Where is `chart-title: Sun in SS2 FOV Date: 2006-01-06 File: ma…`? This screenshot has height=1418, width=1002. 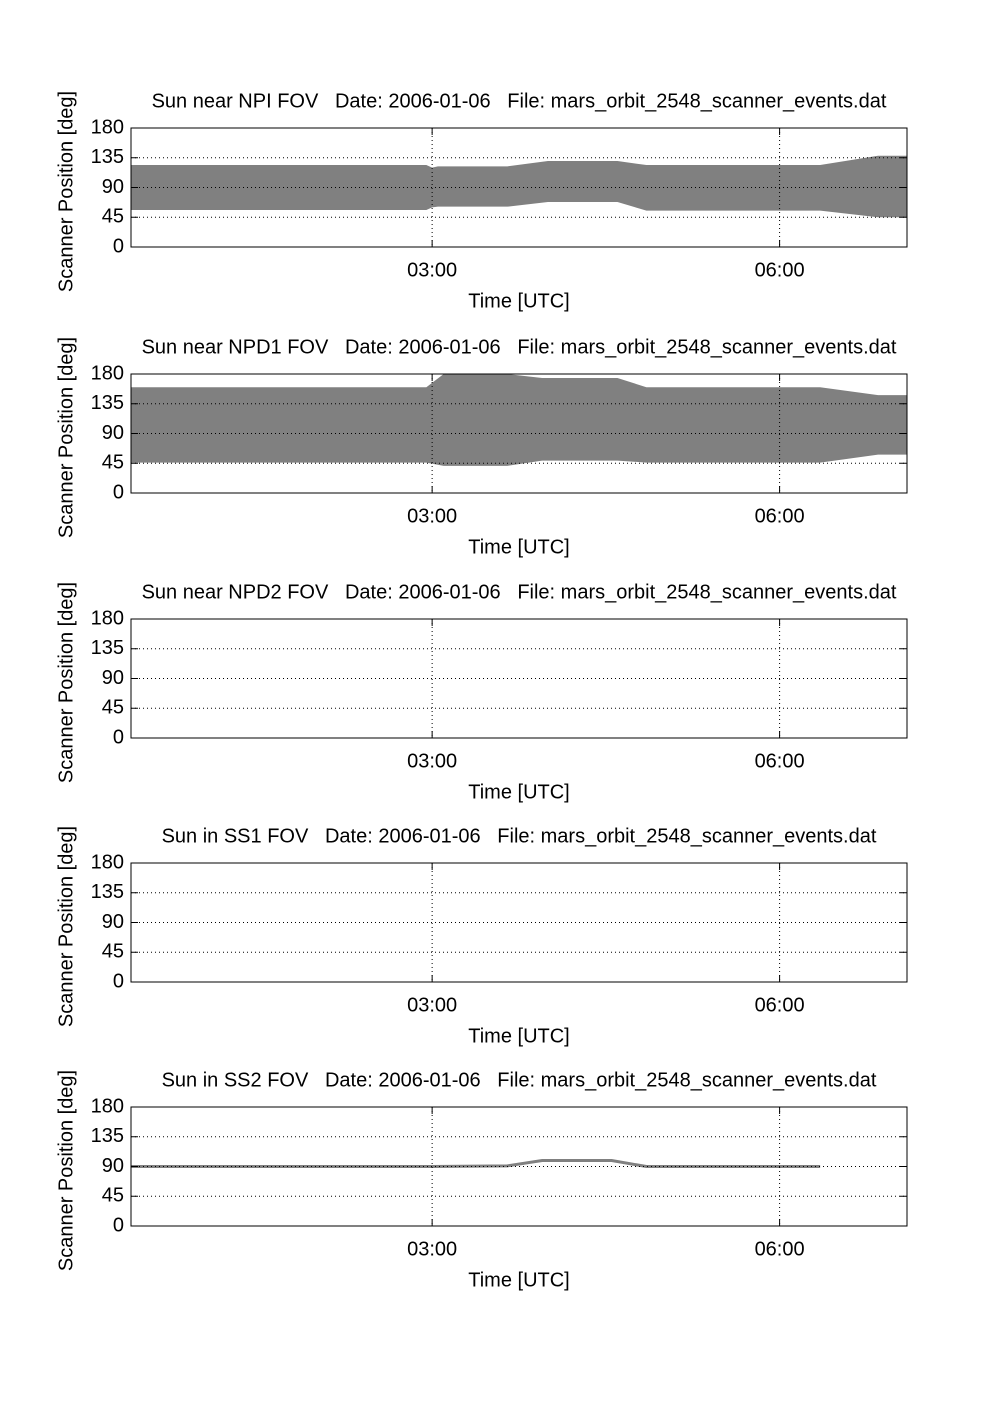
chart-title: Sun in SS2 FOV Date: 2006-01-06 File: ma… is located at coordinates (519, 1080).